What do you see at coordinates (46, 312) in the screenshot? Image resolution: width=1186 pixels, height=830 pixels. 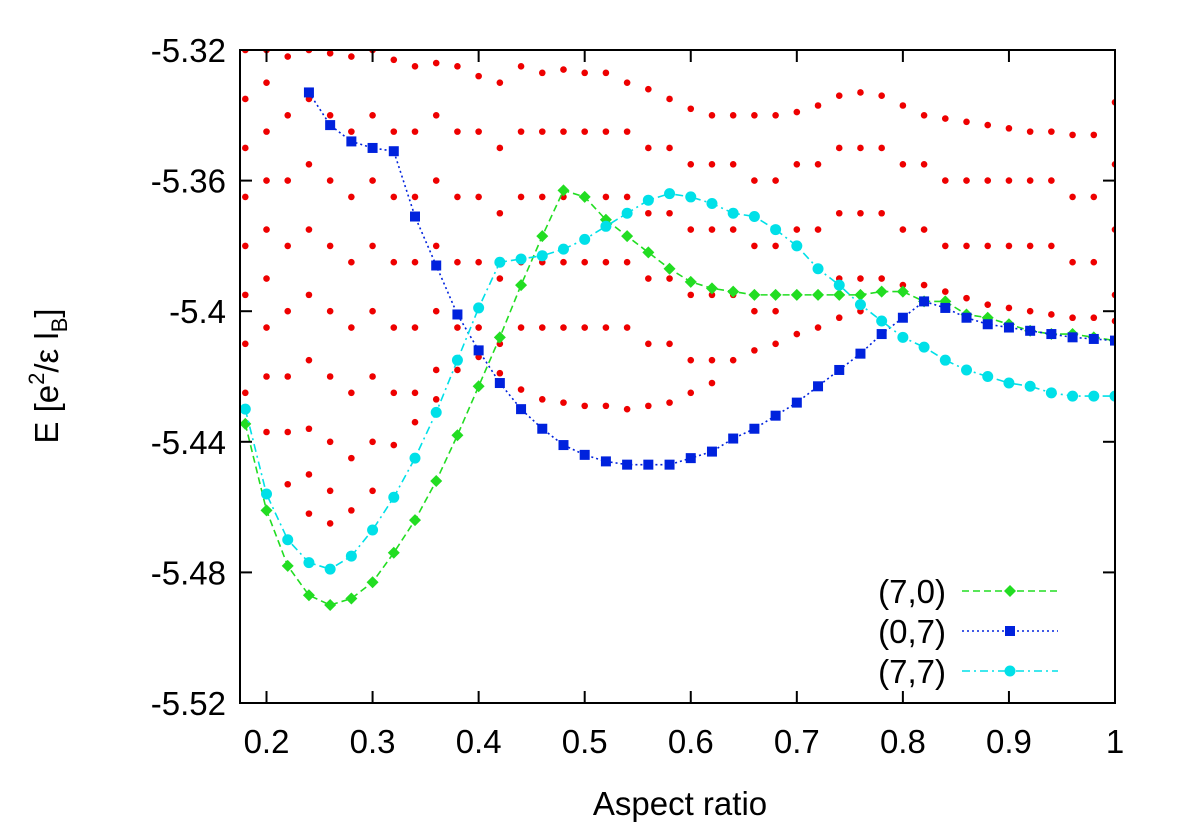 I see `y-label-part: ]` at bounding box center [46, 312].